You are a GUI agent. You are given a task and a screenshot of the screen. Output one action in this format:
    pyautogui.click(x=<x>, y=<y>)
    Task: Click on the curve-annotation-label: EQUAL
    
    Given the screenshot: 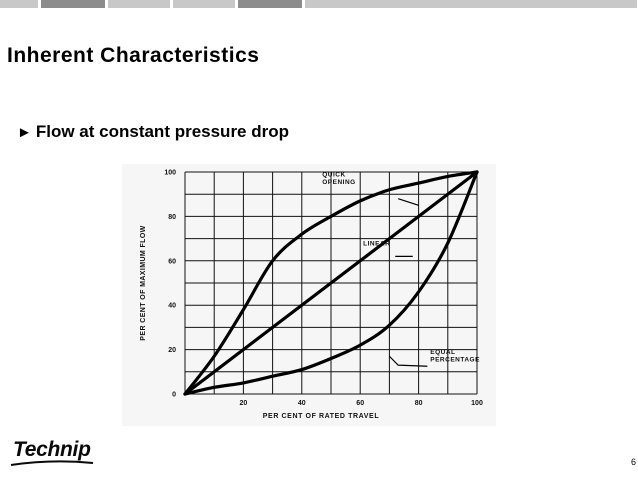 What is the action you would take?
    pyautogui.click(x=442, y=352)
    